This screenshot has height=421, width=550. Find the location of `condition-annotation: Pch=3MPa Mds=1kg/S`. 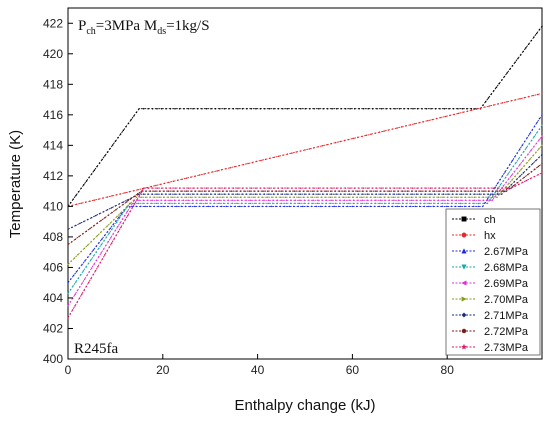

condition-annotation: Pch=3MPa Mds=1kg/S is located at coordinates (144, 27).